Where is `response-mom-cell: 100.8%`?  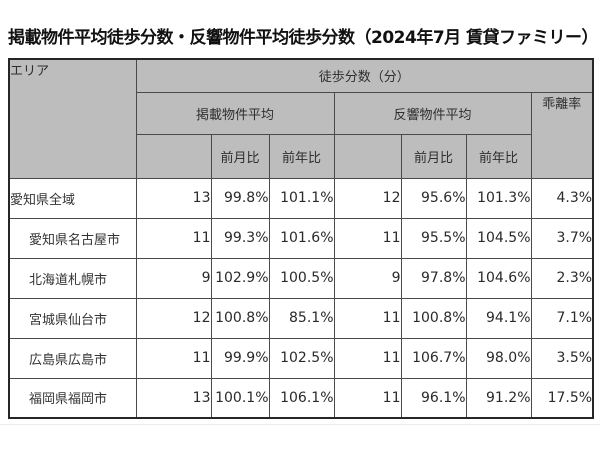 response-mom-cell: 100.8% is located at coordinates (433, 318).